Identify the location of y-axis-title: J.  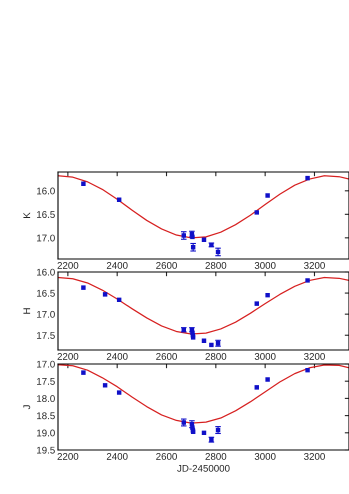
(26, 407).